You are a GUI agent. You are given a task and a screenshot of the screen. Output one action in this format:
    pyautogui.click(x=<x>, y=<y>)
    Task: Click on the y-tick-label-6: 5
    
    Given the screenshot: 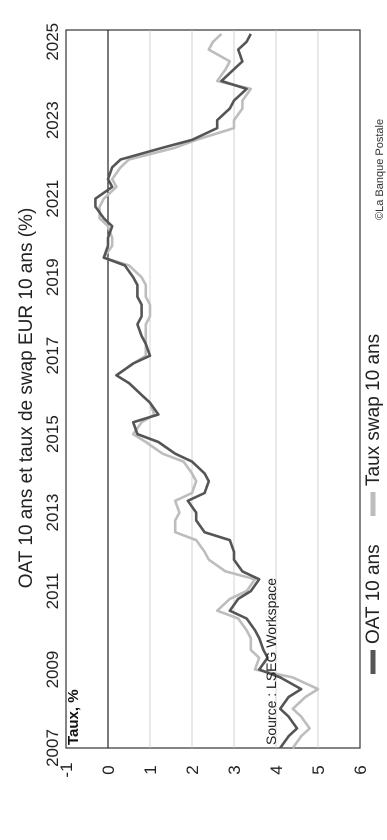 What is the action you would take?
    pyautogui.click(x=318, y=769)
    